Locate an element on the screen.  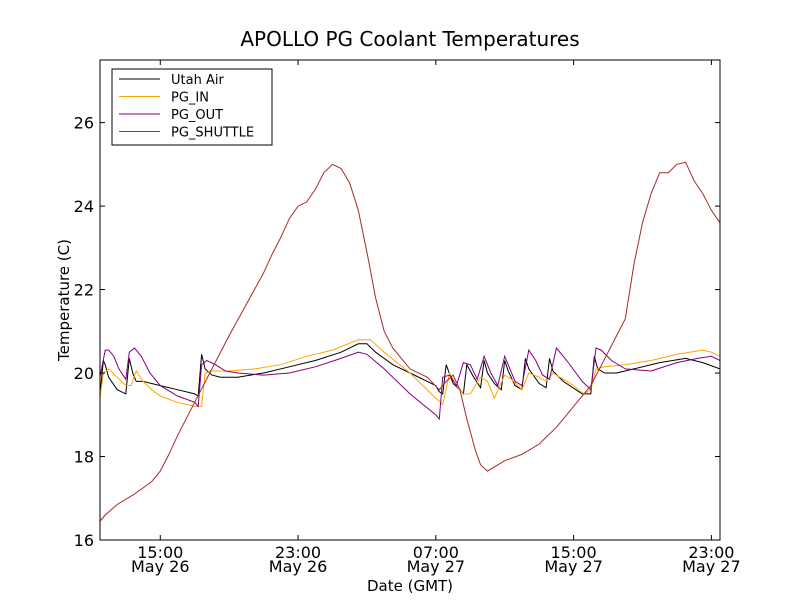
series-line-pg-out is located at coordinates (410, 383).